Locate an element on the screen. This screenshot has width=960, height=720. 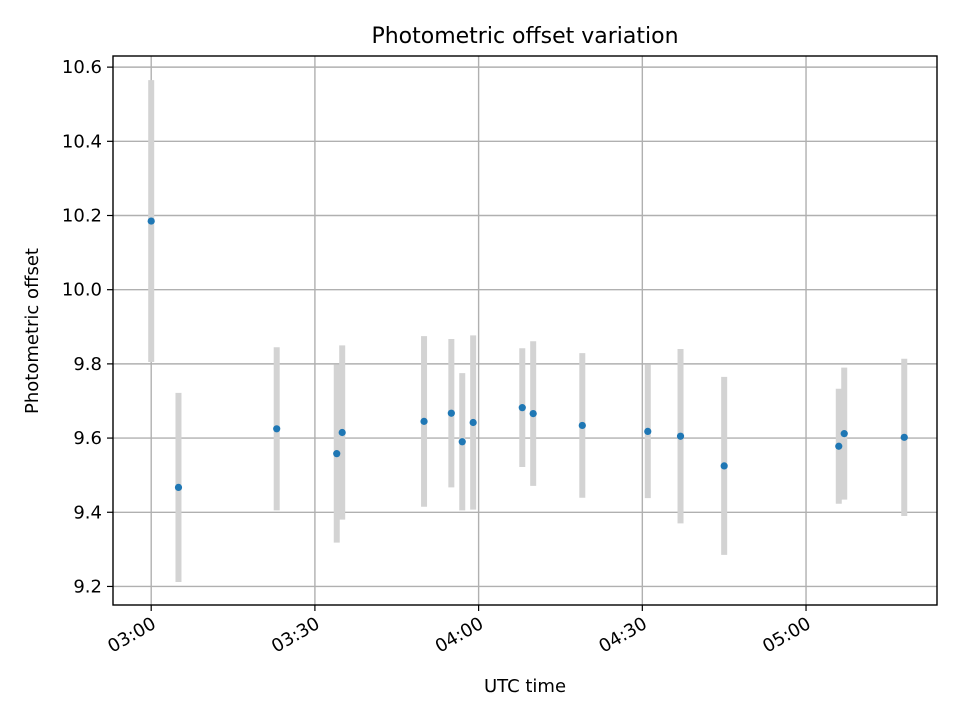
y-tick-label: 9.6 is located at coordinates (87, 438).